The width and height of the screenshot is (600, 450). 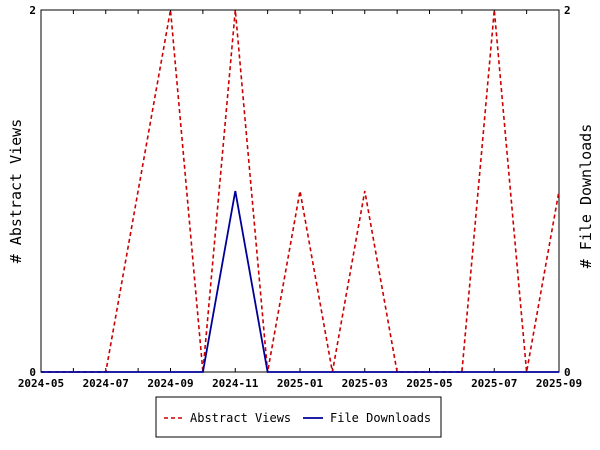 What do you see at coordinates (32, 372) in the screenshot?
I see `y-tick-label: 0` at bounding box center [32, 372].